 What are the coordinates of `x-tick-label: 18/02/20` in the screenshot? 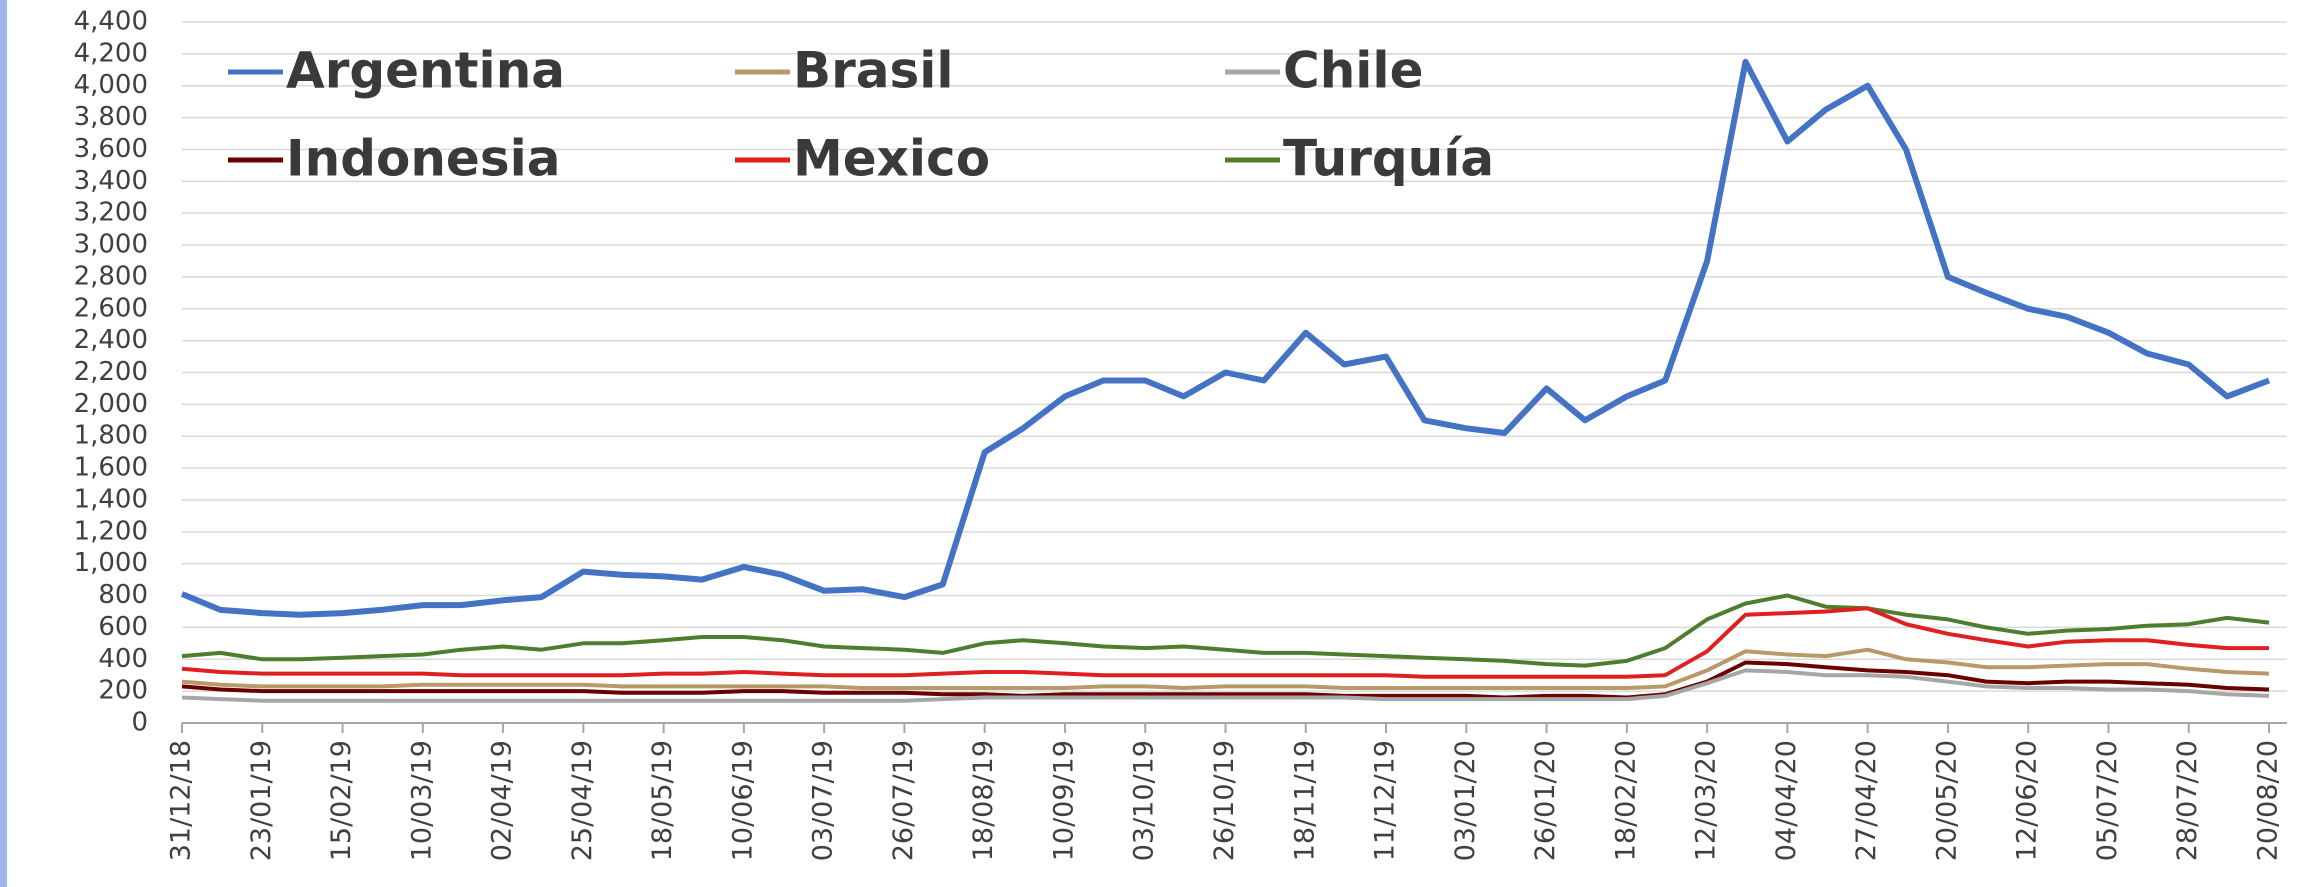 It's located at (1625, 800).